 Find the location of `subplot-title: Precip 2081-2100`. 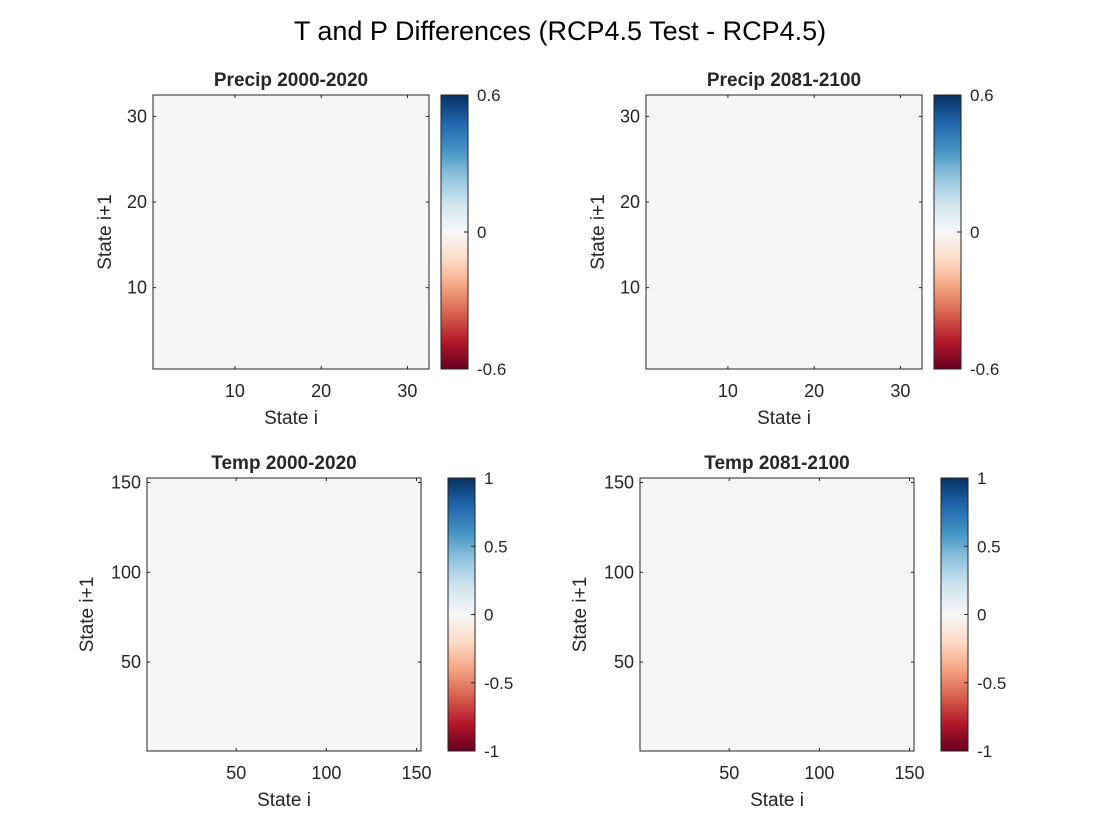

subplot-title: Precip 2081-2100 is located at coordinates (784, 80).